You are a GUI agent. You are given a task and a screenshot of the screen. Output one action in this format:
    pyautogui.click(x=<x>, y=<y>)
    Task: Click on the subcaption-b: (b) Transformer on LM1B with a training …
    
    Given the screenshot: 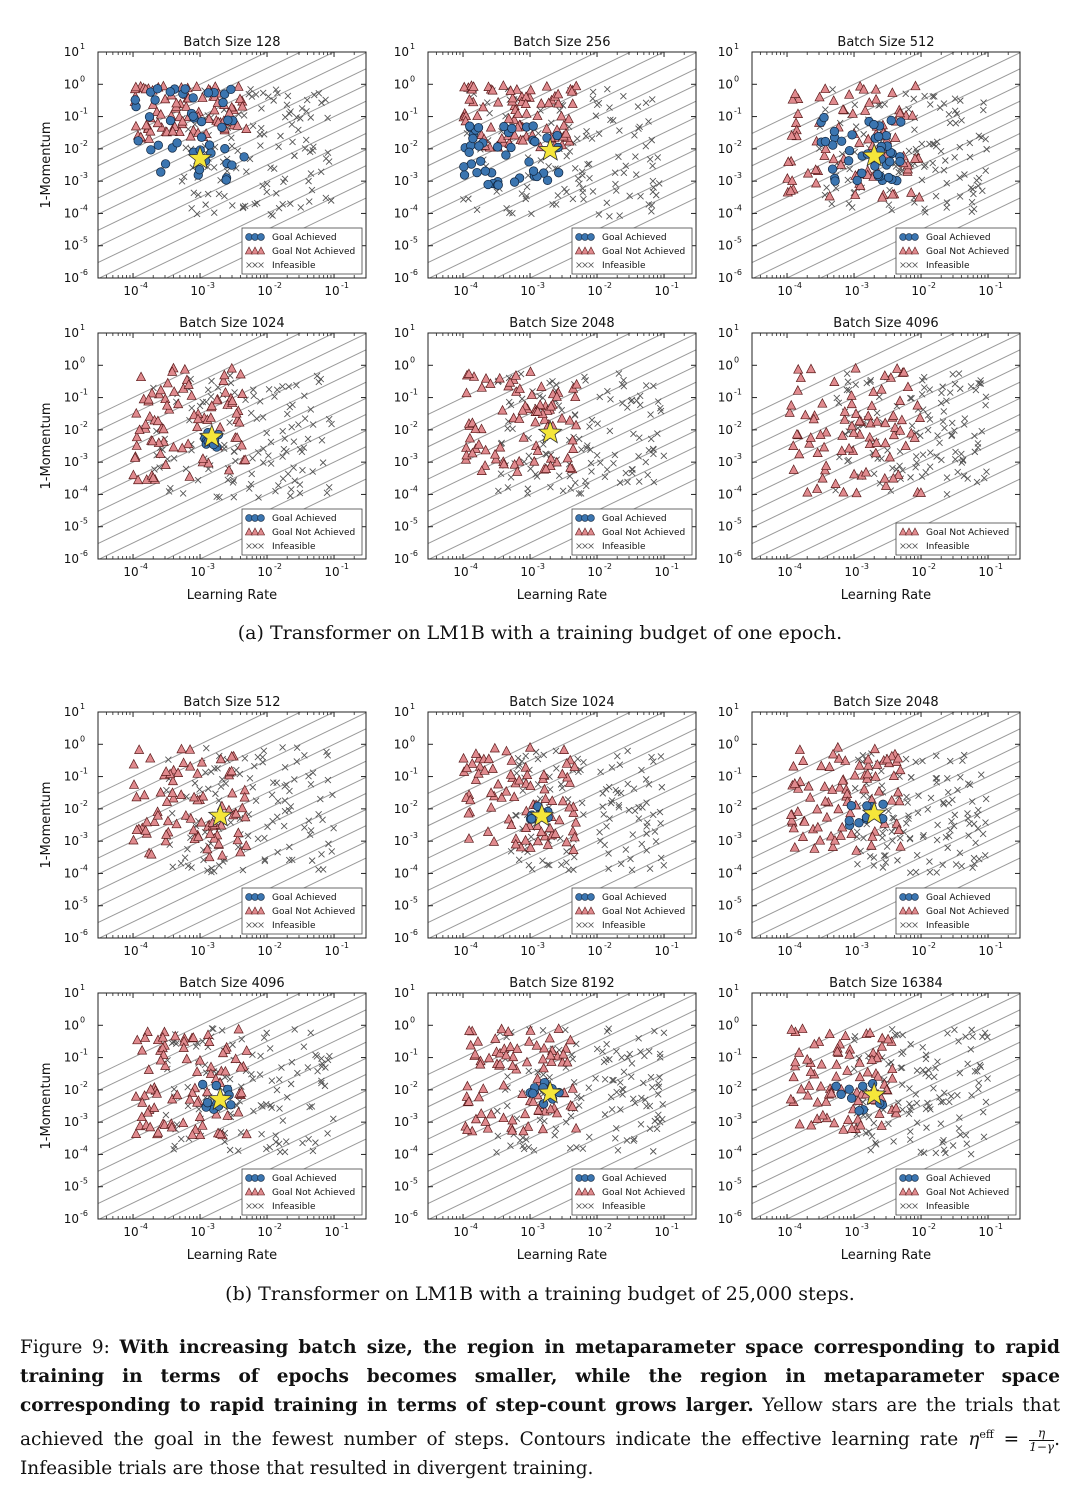 What is the action you would take?
    pyautogui.click(x=540, y=1294)
    